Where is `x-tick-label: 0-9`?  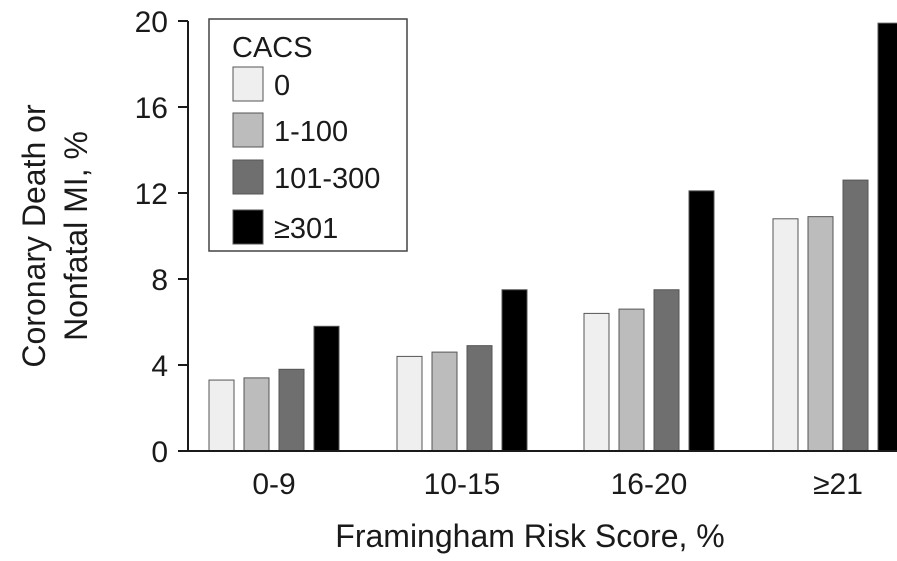
x-tick-label: 0-9 is located at coordinates (273, 484).